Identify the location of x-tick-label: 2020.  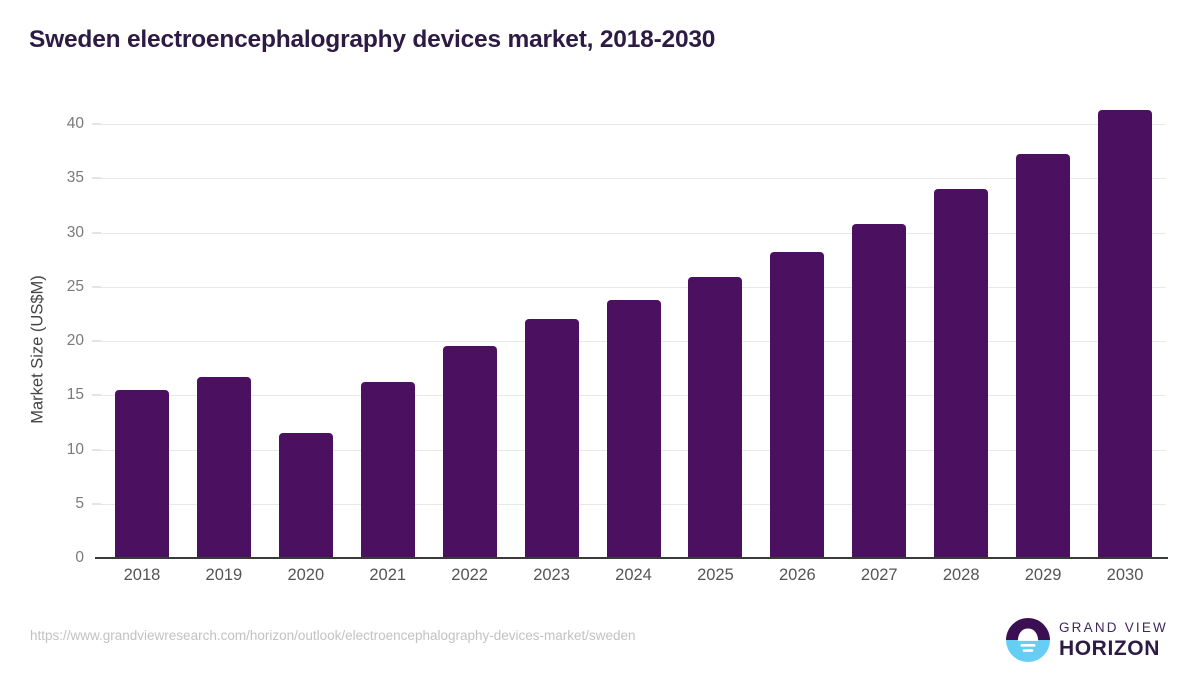
(306, 575).